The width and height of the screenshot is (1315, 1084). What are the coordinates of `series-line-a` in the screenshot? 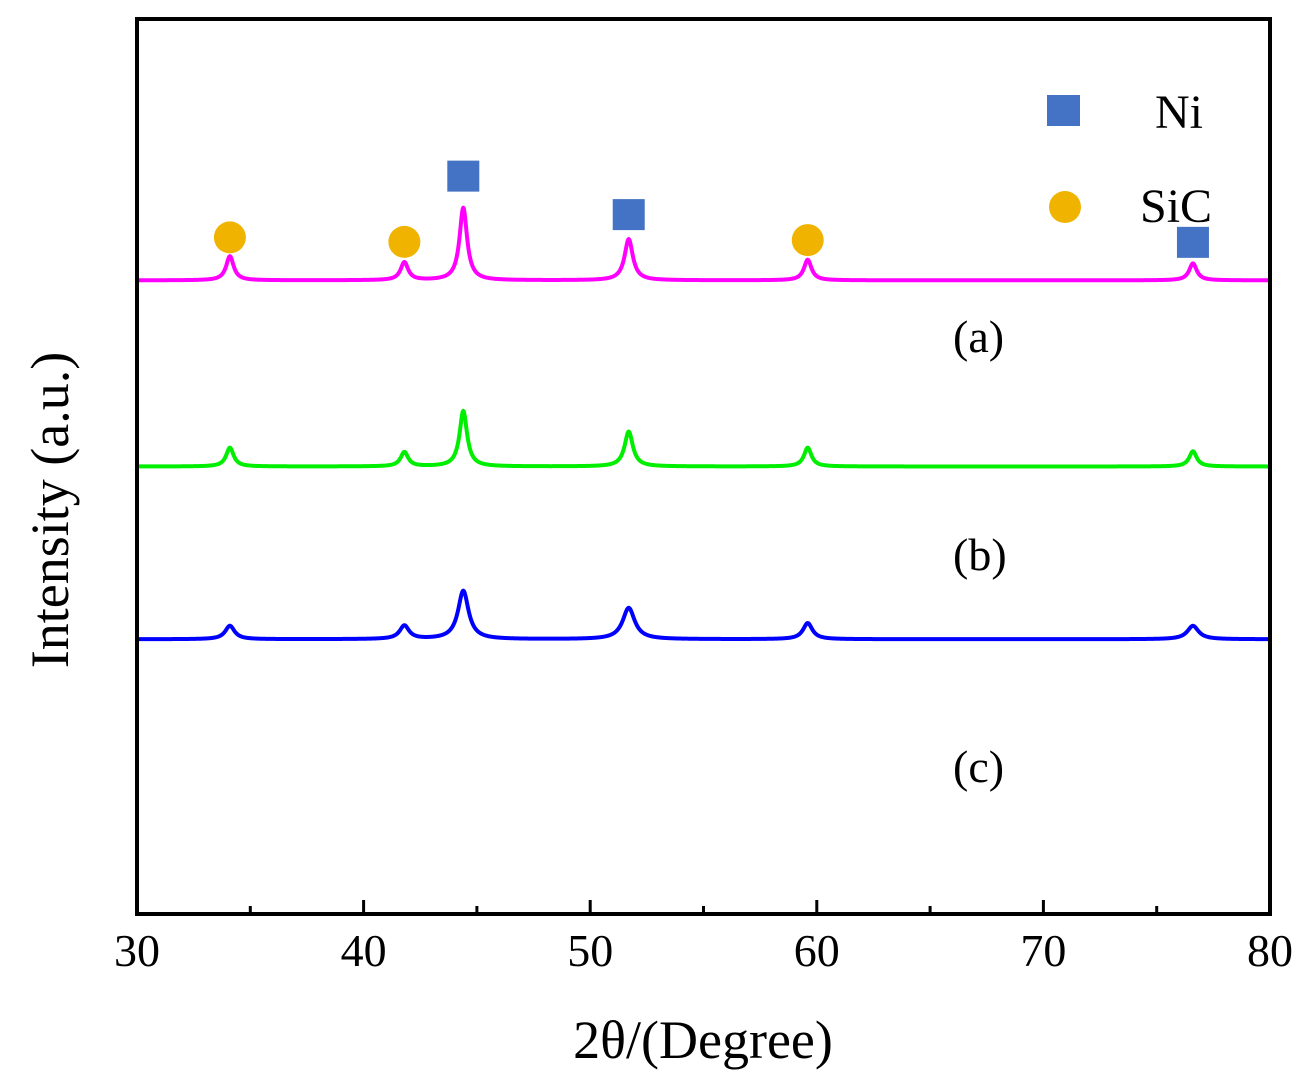 It's located at (703, 244).